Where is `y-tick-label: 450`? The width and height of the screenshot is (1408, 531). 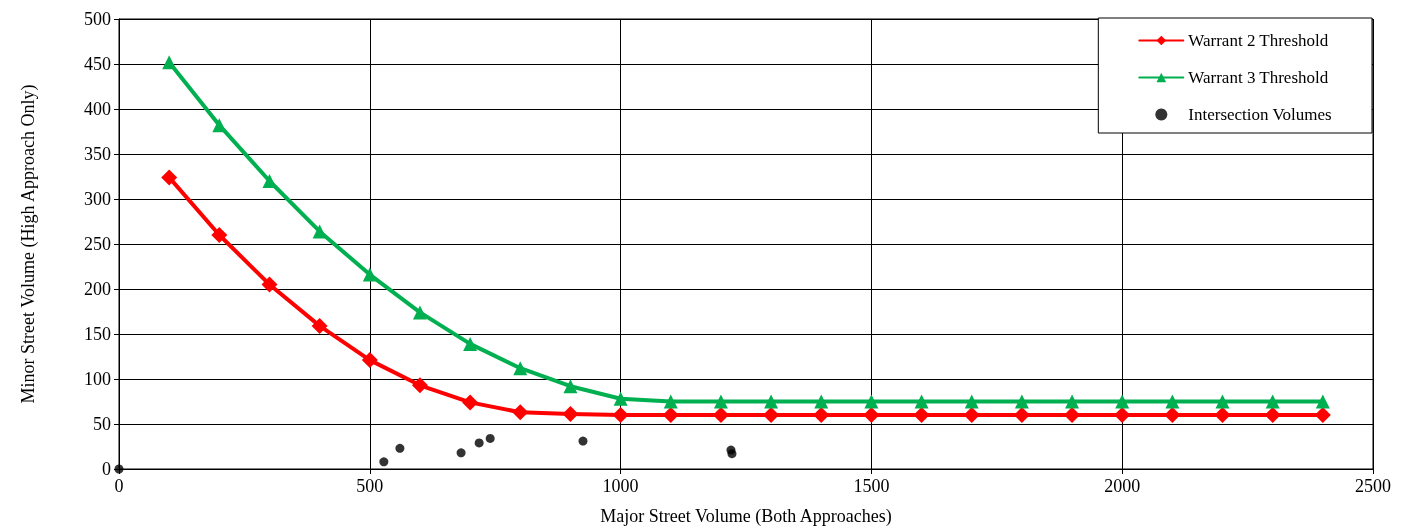
y-tick-label: 450 is located at coordinates (97, 64).